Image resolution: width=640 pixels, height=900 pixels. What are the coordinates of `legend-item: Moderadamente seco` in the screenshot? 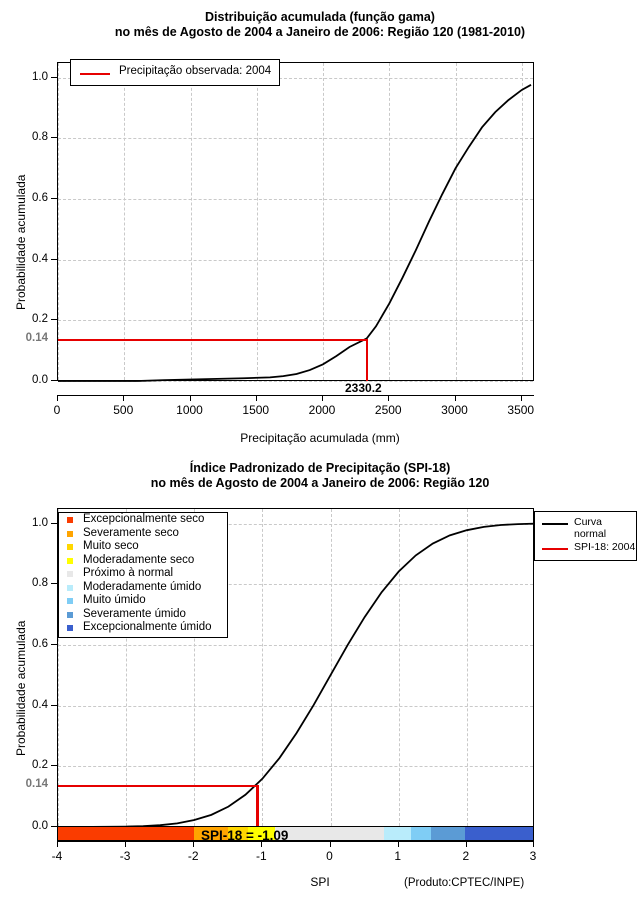 It's located at (143, 561).